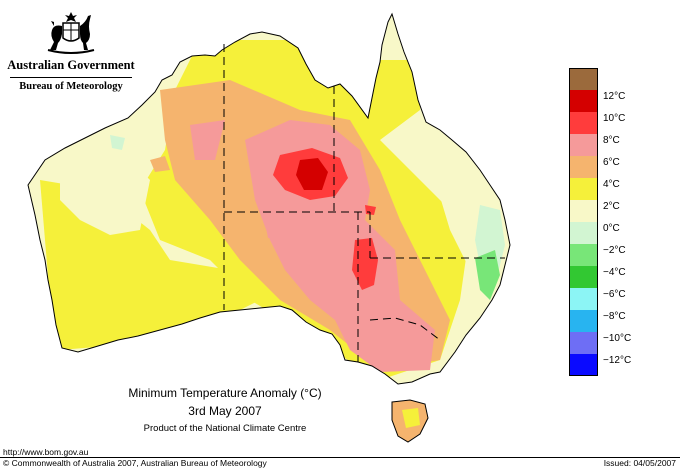 Image resolution: width=680 pixels, height=468 pixels. Describe the element at coordinates (340, 457) in the screenshot. I see `footer-divider` at that location.